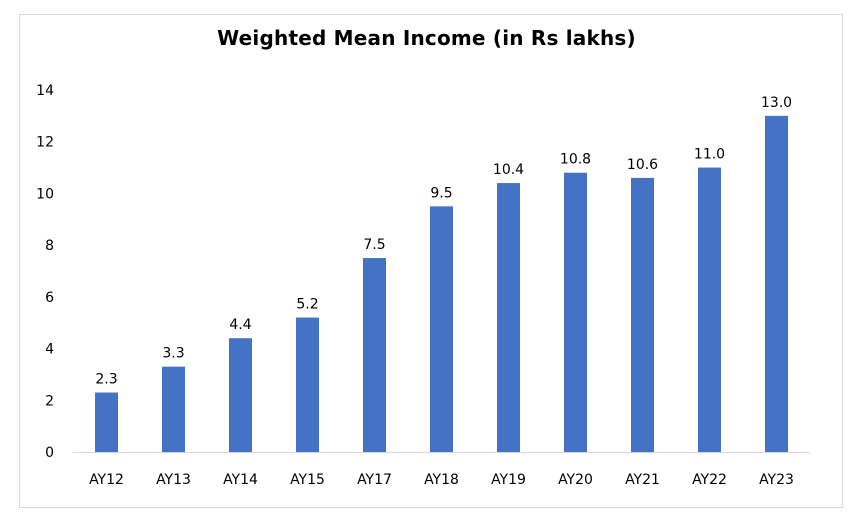  What do you see at coordinates (642, 165) in the screenshot?
I see `data-label: 10.6` at bounding box center [642, 165].